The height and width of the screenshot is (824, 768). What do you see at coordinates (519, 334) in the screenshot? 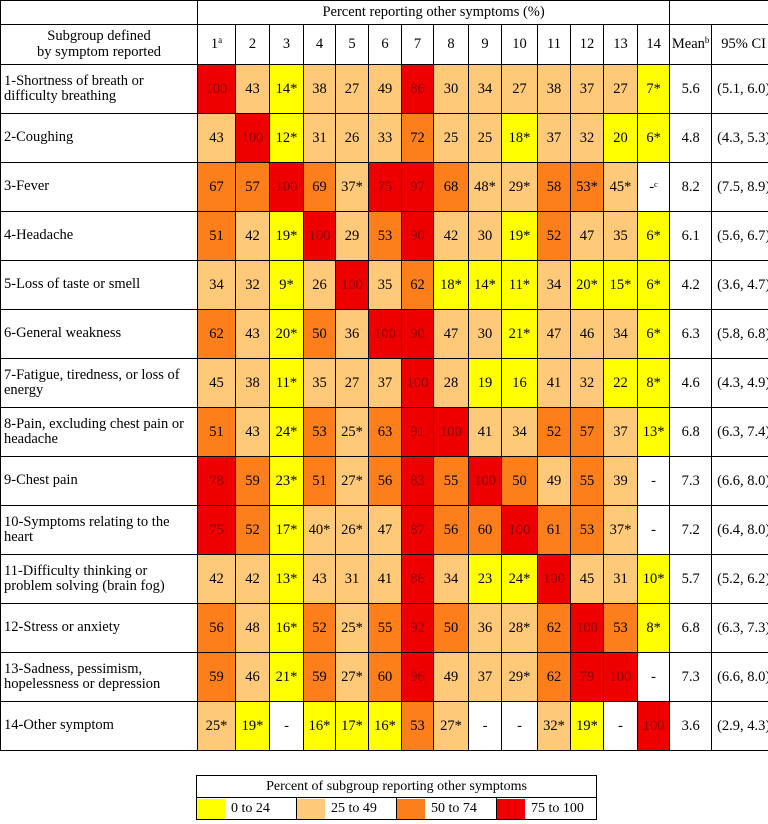
I see `table-cell: 21*` at bounding box center [519, 334].